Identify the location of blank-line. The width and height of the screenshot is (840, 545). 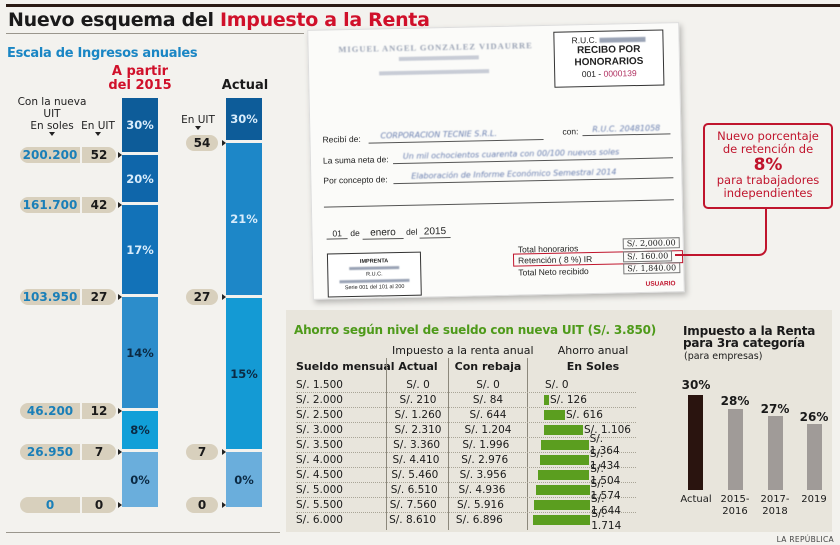
(498, 203).